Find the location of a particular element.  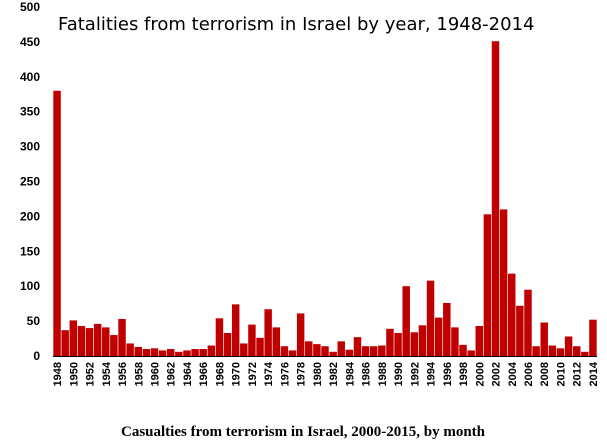

bar-1984 is located at coordinates (349, 352).